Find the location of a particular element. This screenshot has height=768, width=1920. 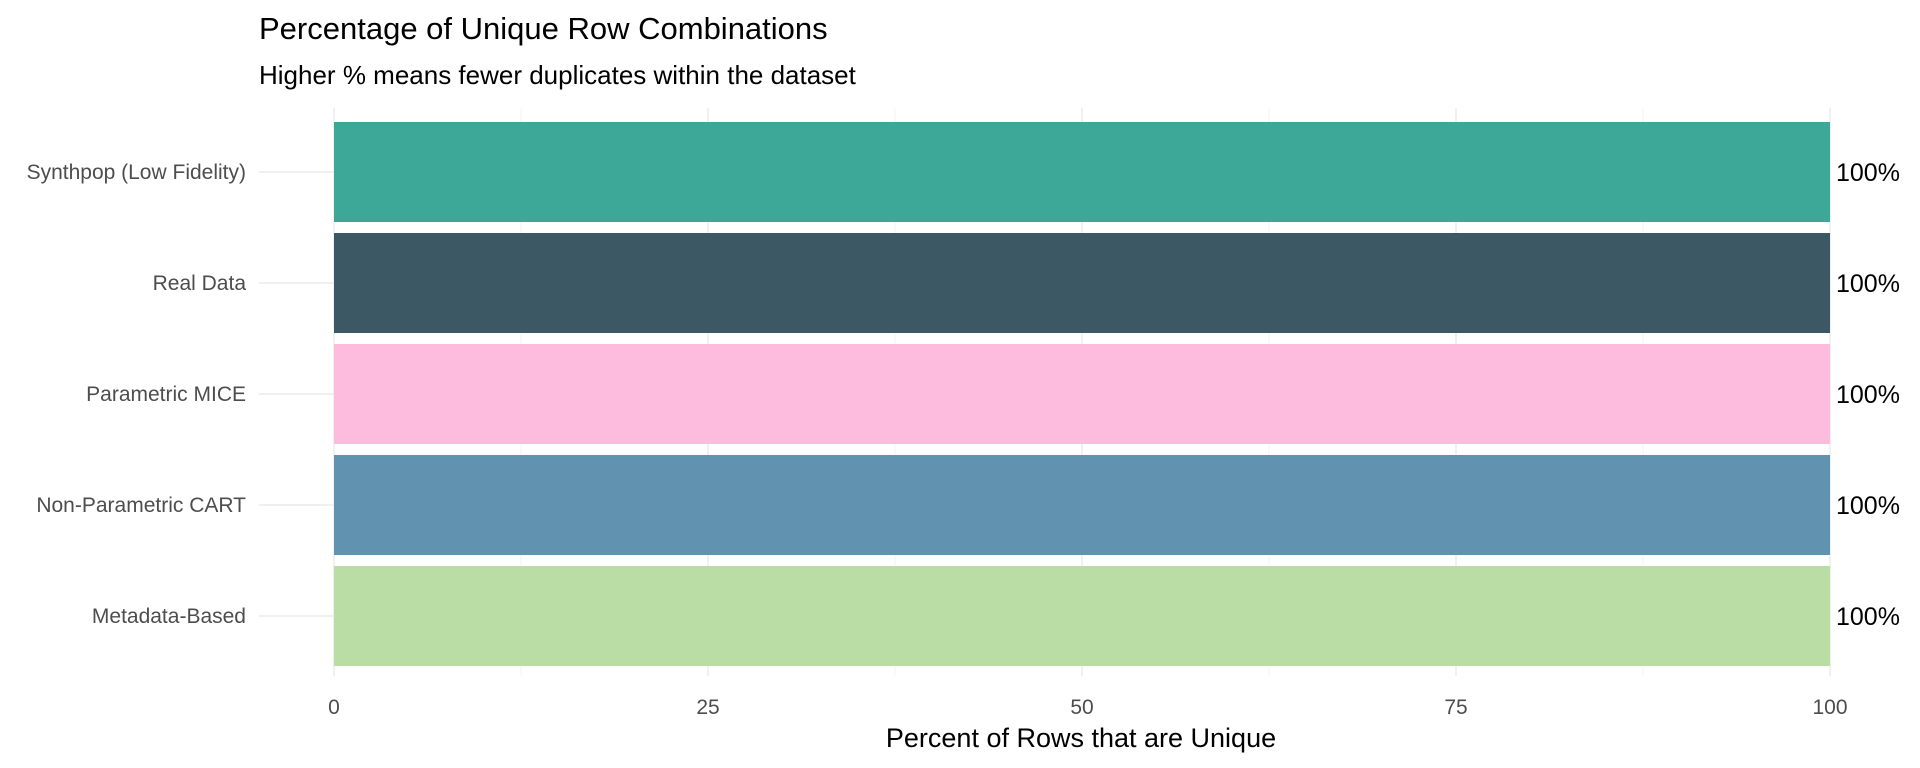

value-labels: 100% 100% 100% 100% 100% is located at coordinates (1868, 395).